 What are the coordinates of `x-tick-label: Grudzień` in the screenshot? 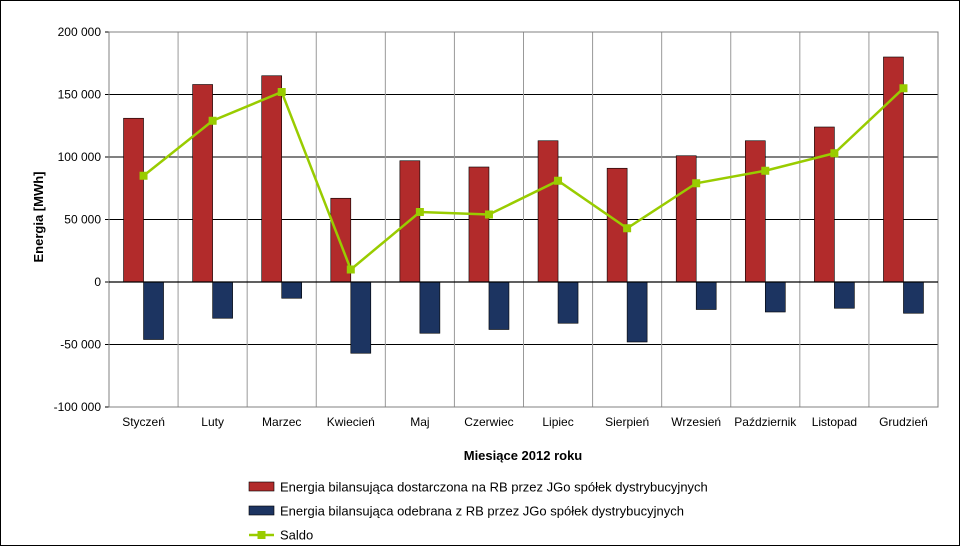 It's located at (903, 422).